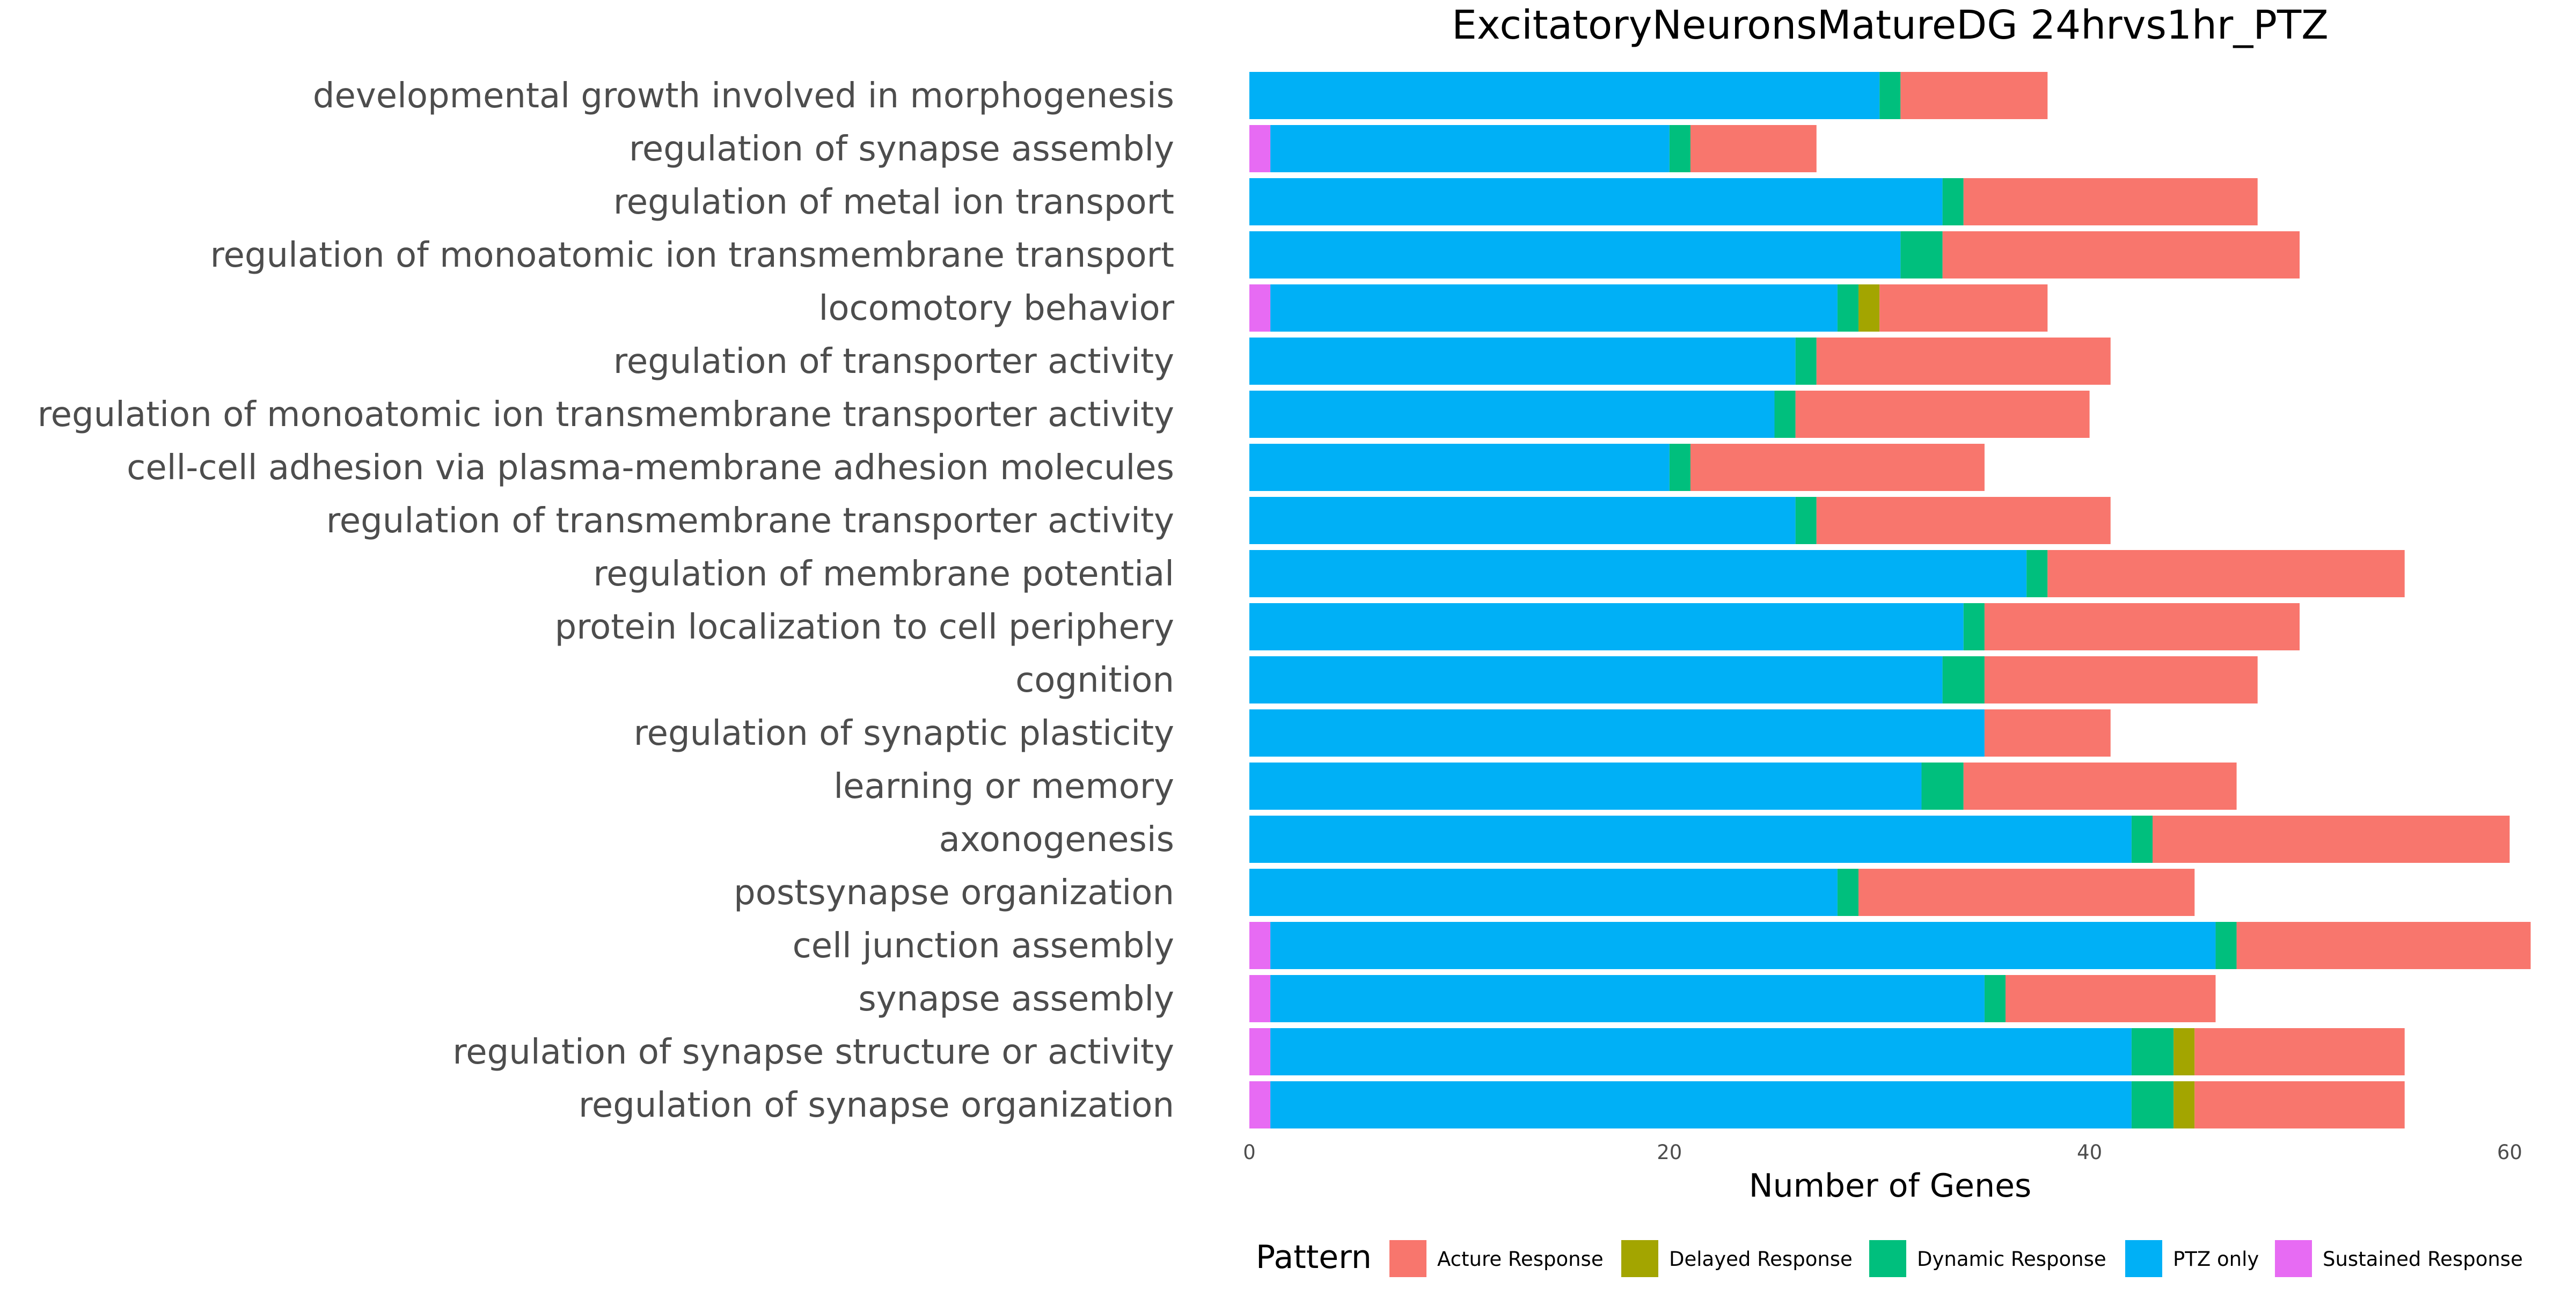 The height and width of the screenshot is (1290, 2576). I want to click on legend-label-sustained-response: Sustained Response, so click(2423, 1259).